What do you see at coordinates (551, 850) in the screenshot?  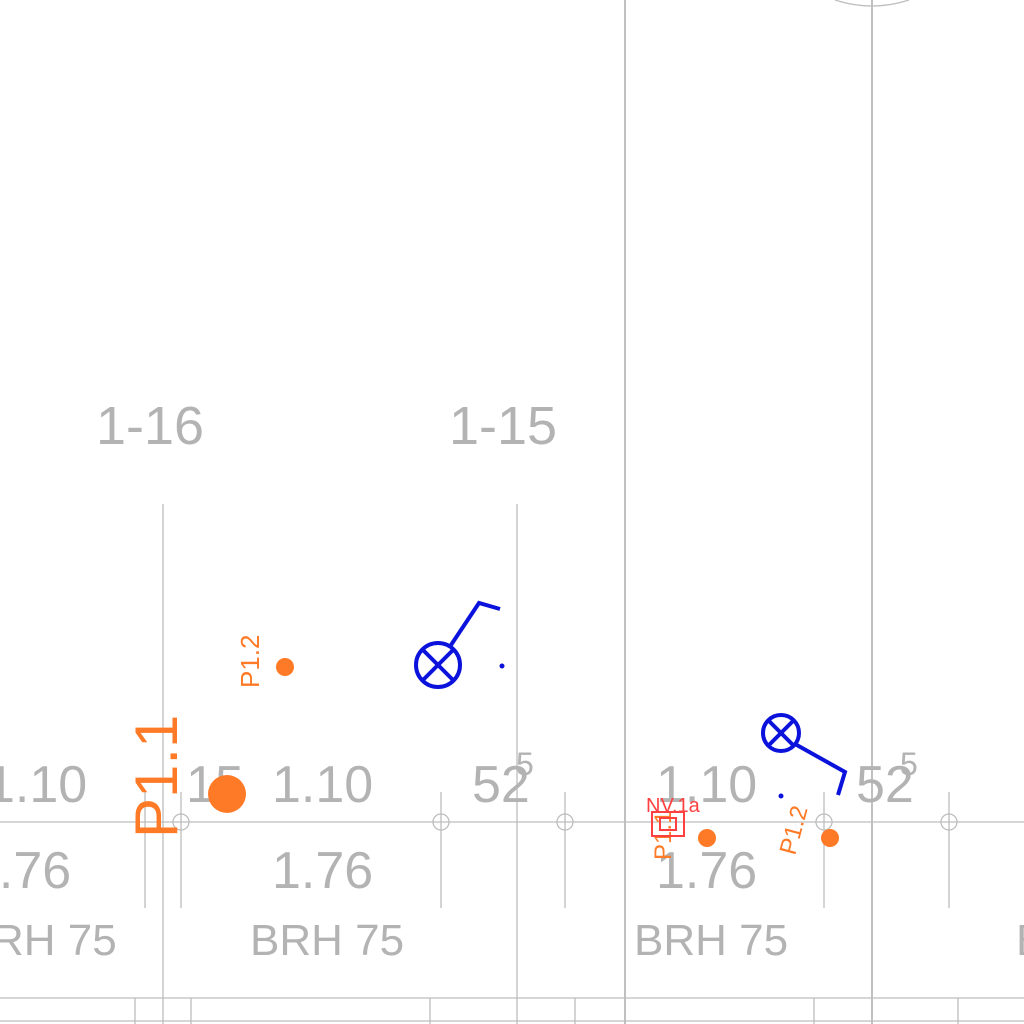 I see `dimension-ticks` at bounding box center [551, 850].